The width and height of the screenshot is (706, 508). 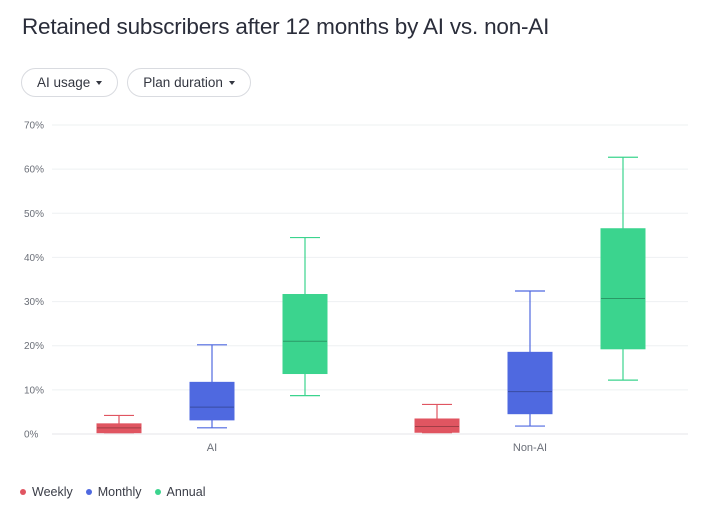 I want to click on box-monthly-ai, so click(x=212, y=401).